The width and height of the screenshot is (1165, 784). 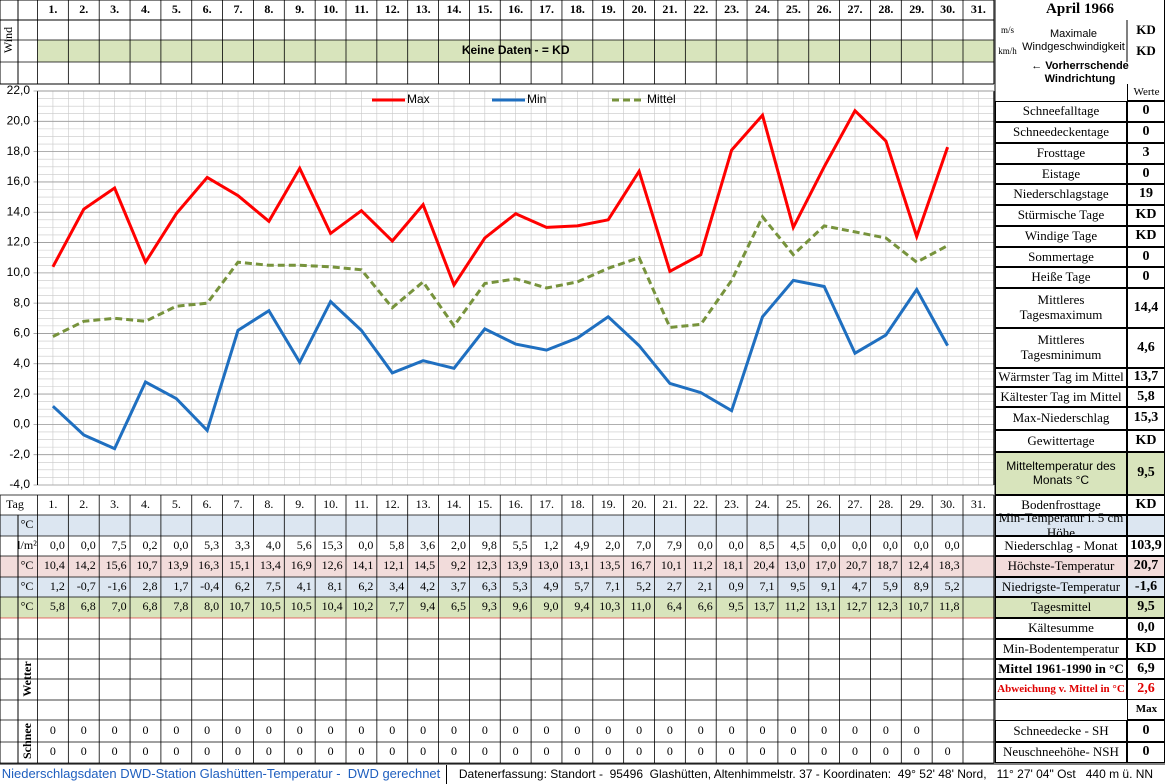 I want to click on stats-label: Höchste-Temperatur, so click(x=1061, y=566).